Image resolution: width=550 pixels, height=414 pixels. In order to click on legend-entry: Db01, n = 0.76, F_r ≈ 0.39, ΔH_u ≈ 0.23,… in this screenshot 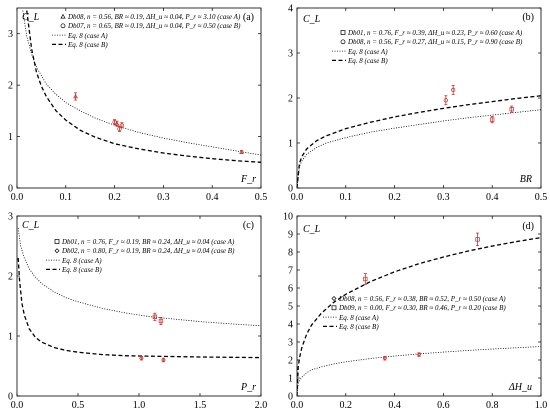, I will do `click(435, 33)`.